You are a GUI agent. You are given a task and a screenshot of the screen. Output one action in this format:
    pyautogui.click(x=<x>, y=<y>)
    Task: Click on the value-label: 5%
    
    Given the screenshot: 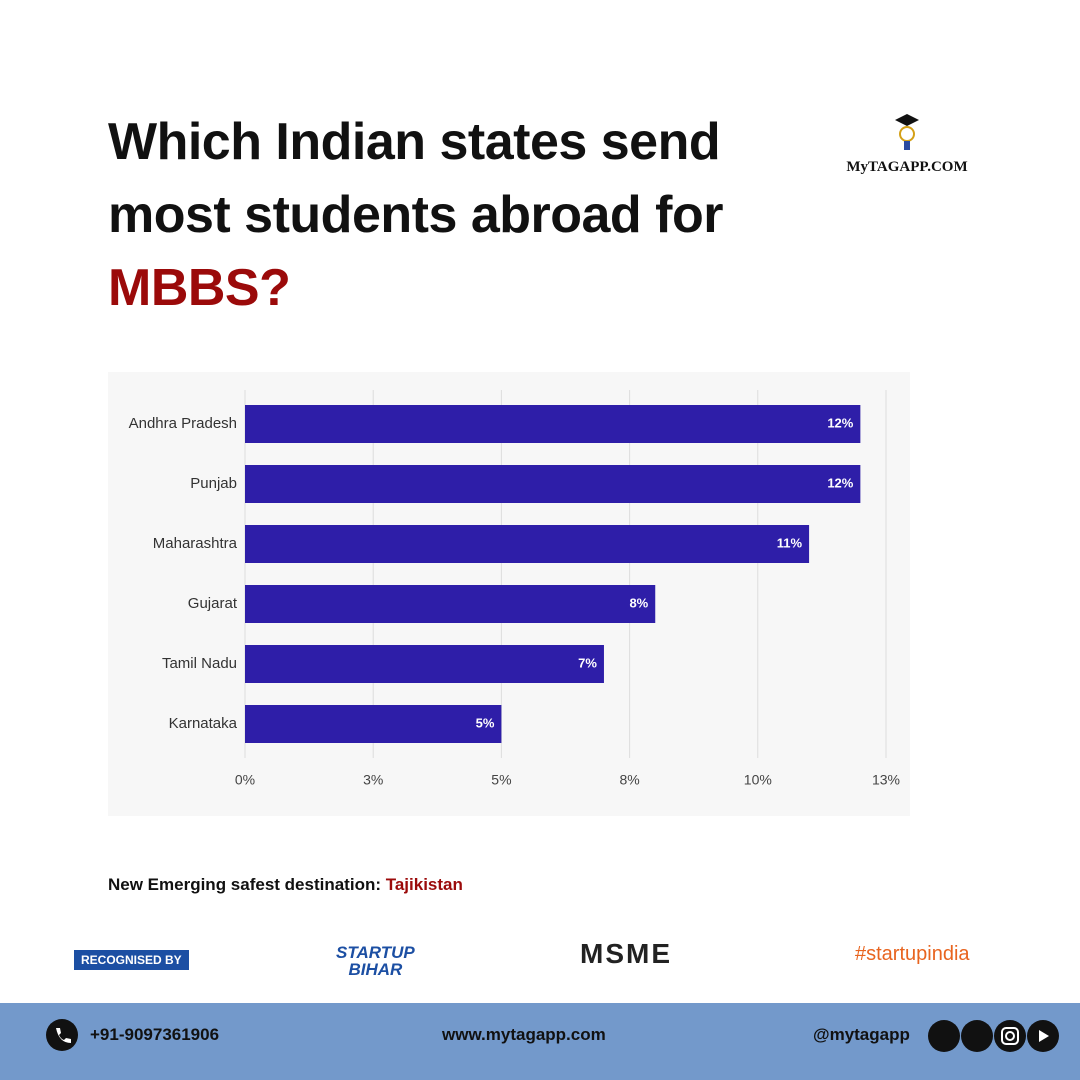 What is the action you would take?
    pyautogui.click(x=485, y=722)
    